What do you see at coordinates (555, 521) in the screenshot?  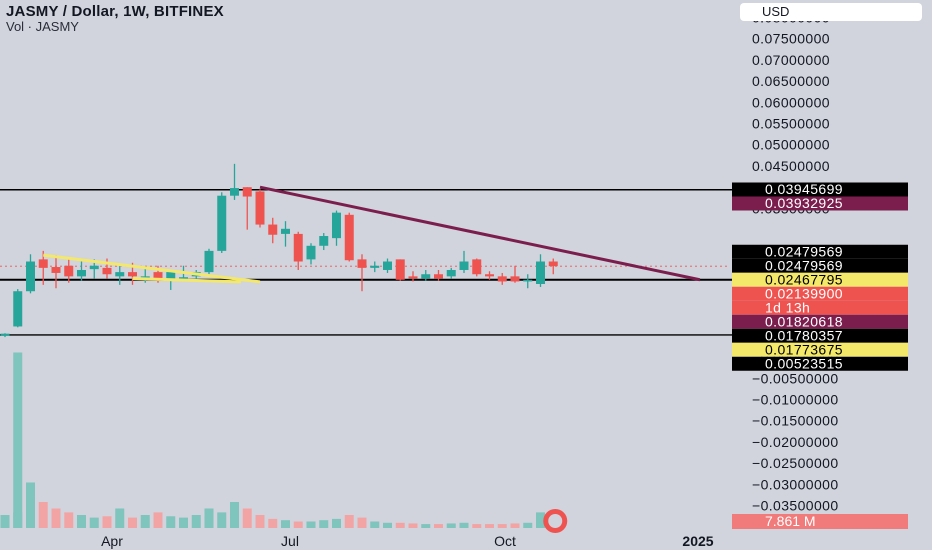 I see `flag-icon-inner` at bounding box center [555, 521].